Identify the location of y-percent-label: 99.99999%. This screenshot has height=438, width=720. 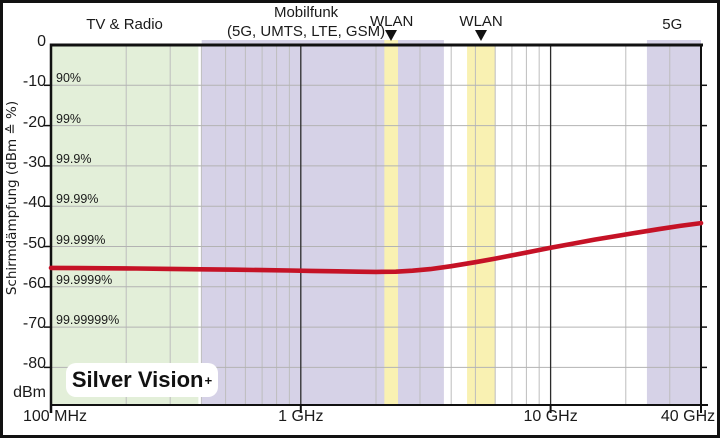
(88, 320).